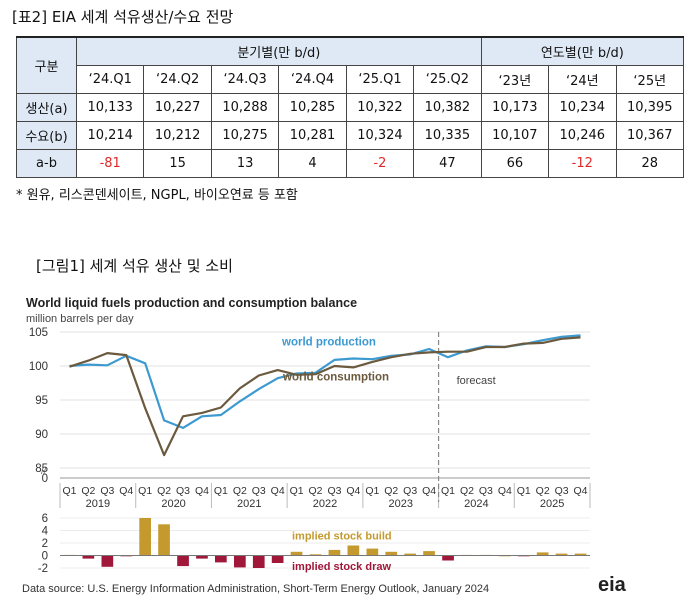 The image size is (700, 605). I want to click on table-cell: 4, so click(312, 163).